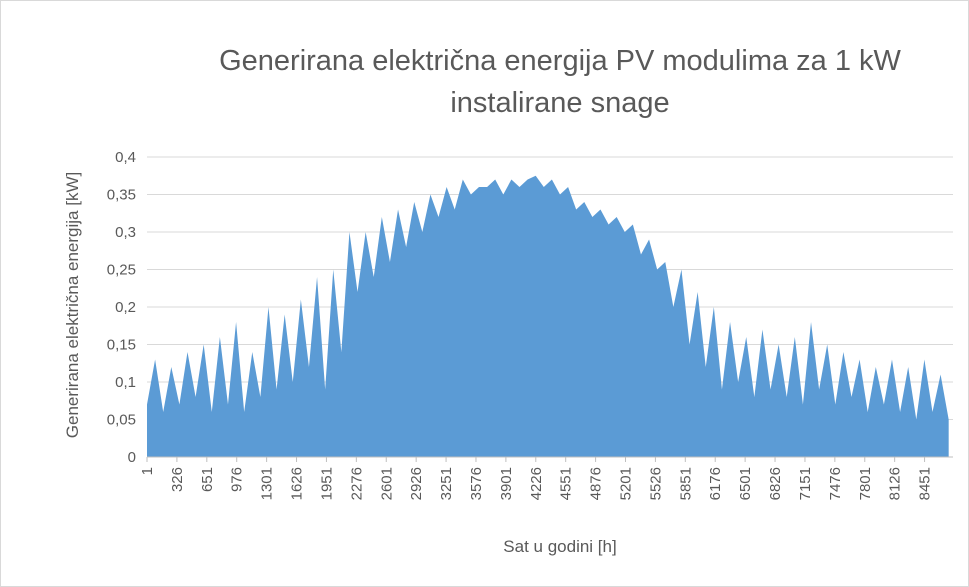 The height and width of the screenshot is (587, 969). Describe the element at coordinates (596, 483) in the screenshot. I see `x-tick-label: 4876` at that location.